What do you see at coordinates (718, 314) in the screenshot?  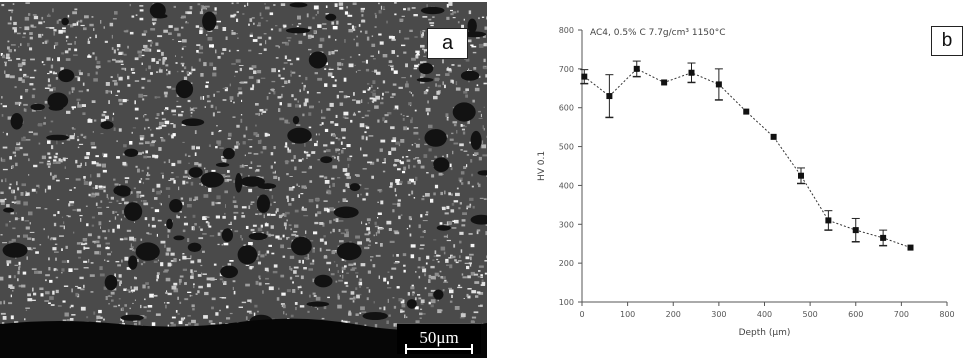 I see `x-tick-label: 300` at bounding box center [718, 314].